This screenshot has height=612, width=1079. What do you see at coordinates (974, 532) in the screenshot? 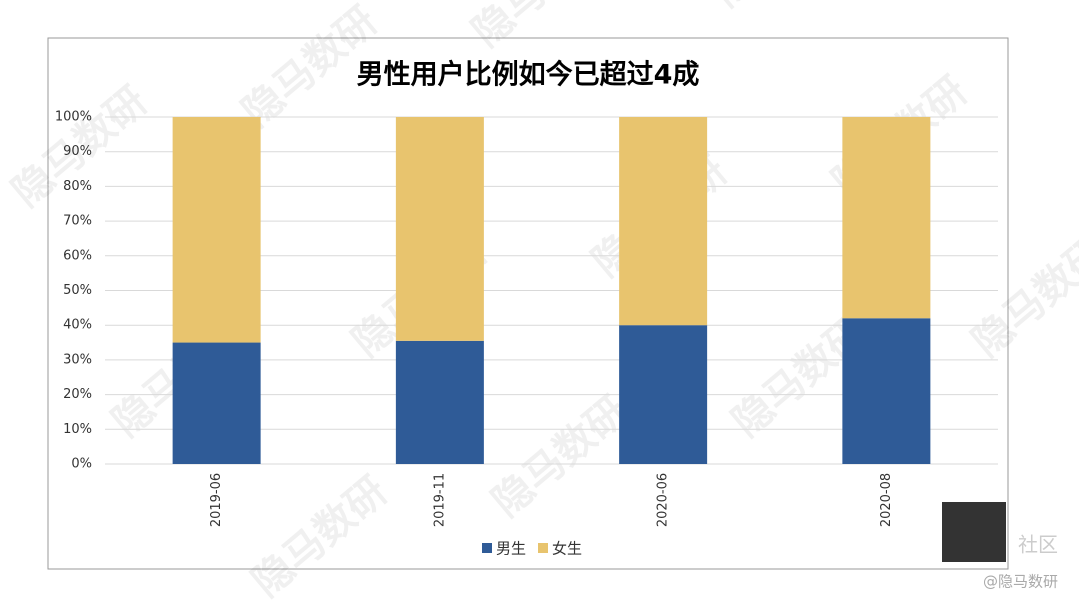
I see `qr-code` at bounding box center [974, 532].